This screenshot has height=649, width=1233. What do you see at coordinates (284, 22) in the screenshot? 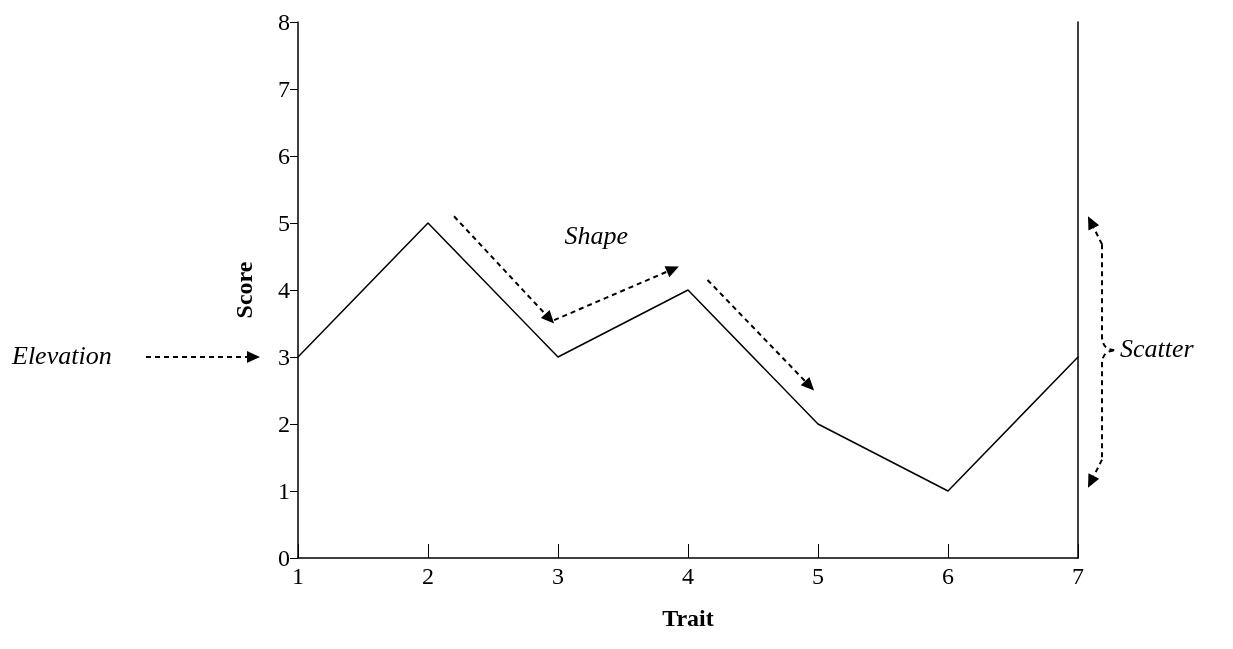
I see `y-tick-label: 8` at bounding box center [284, 22].